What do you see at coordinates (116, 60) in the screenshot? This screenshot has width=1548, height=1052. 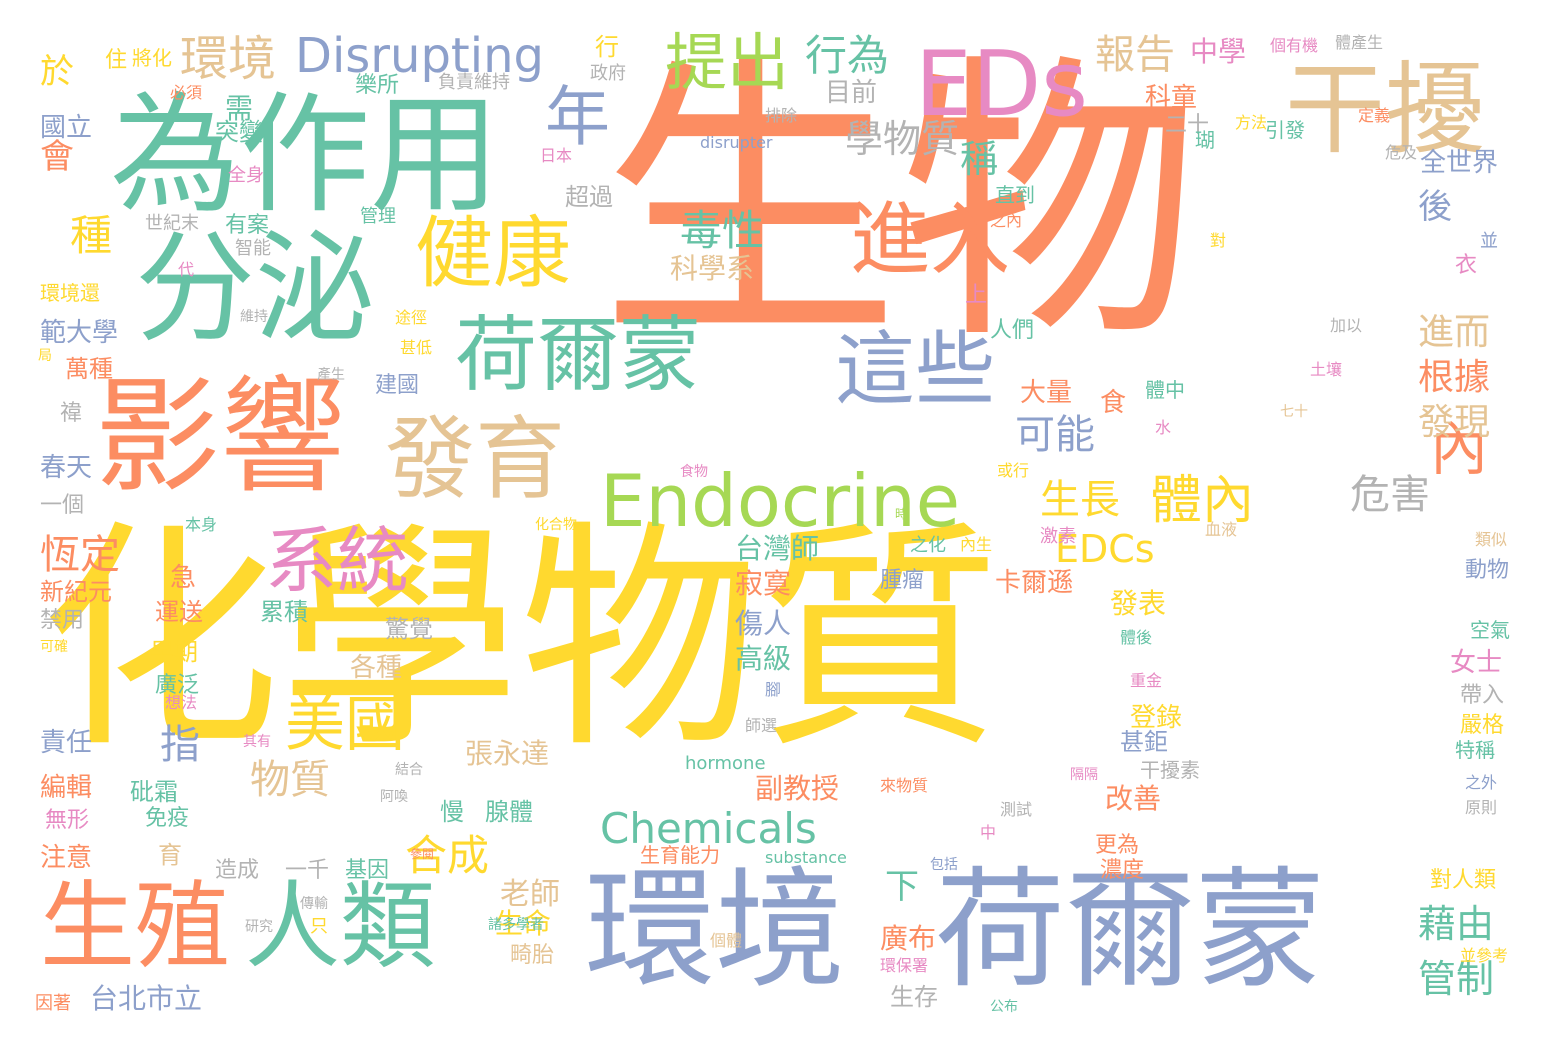 I see `cloud-word: 住` at bounding box center [116, 60].